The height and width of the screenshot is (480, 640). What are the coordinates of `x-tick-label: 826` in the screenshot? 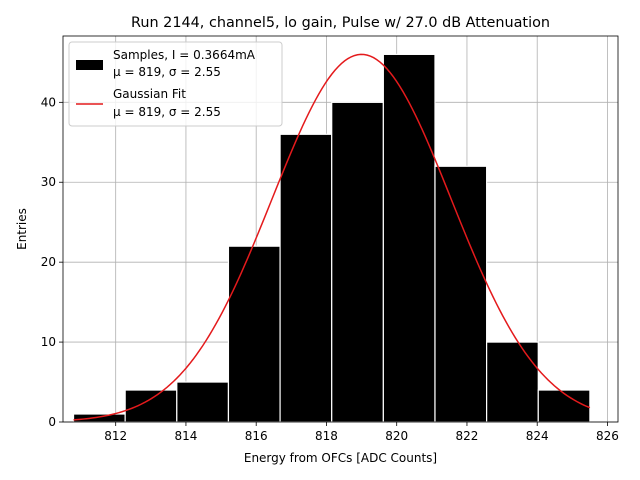 It's located at (607, 436).